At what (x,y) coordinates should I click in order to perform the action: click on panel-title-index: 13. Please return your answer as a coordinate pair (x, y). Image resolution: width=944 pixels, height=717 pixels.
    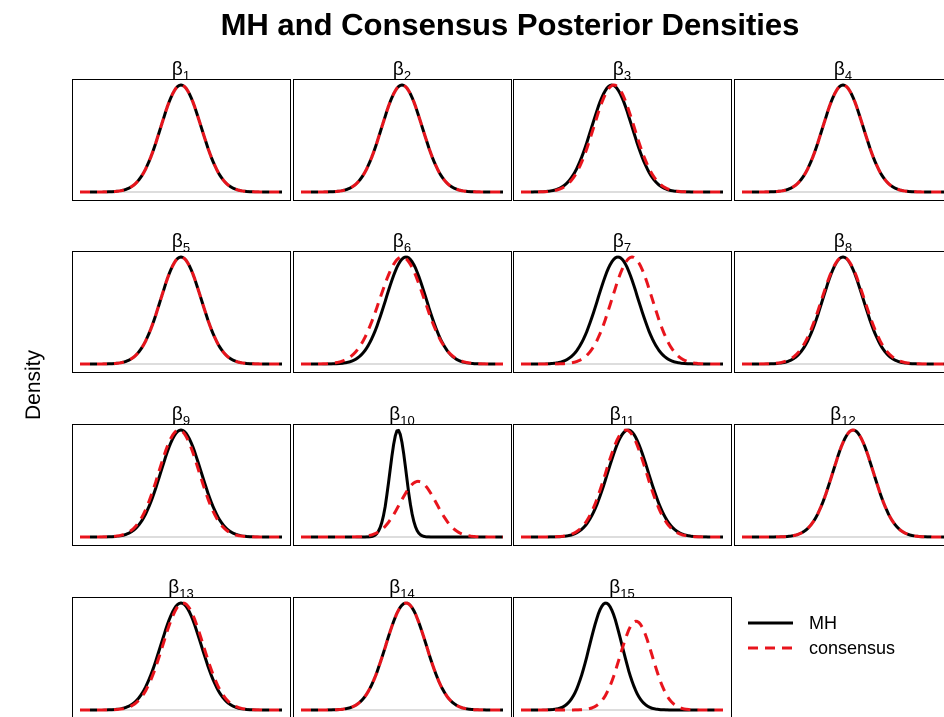
    Looking at the image, I should click on (186, 593).